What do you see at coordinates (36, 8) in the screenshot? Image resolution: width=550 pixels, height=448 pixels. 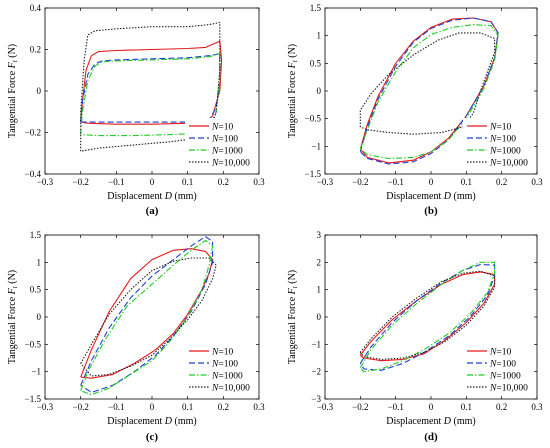 I see `y-tick-label: 0.4` at bounding box center [36, 8].